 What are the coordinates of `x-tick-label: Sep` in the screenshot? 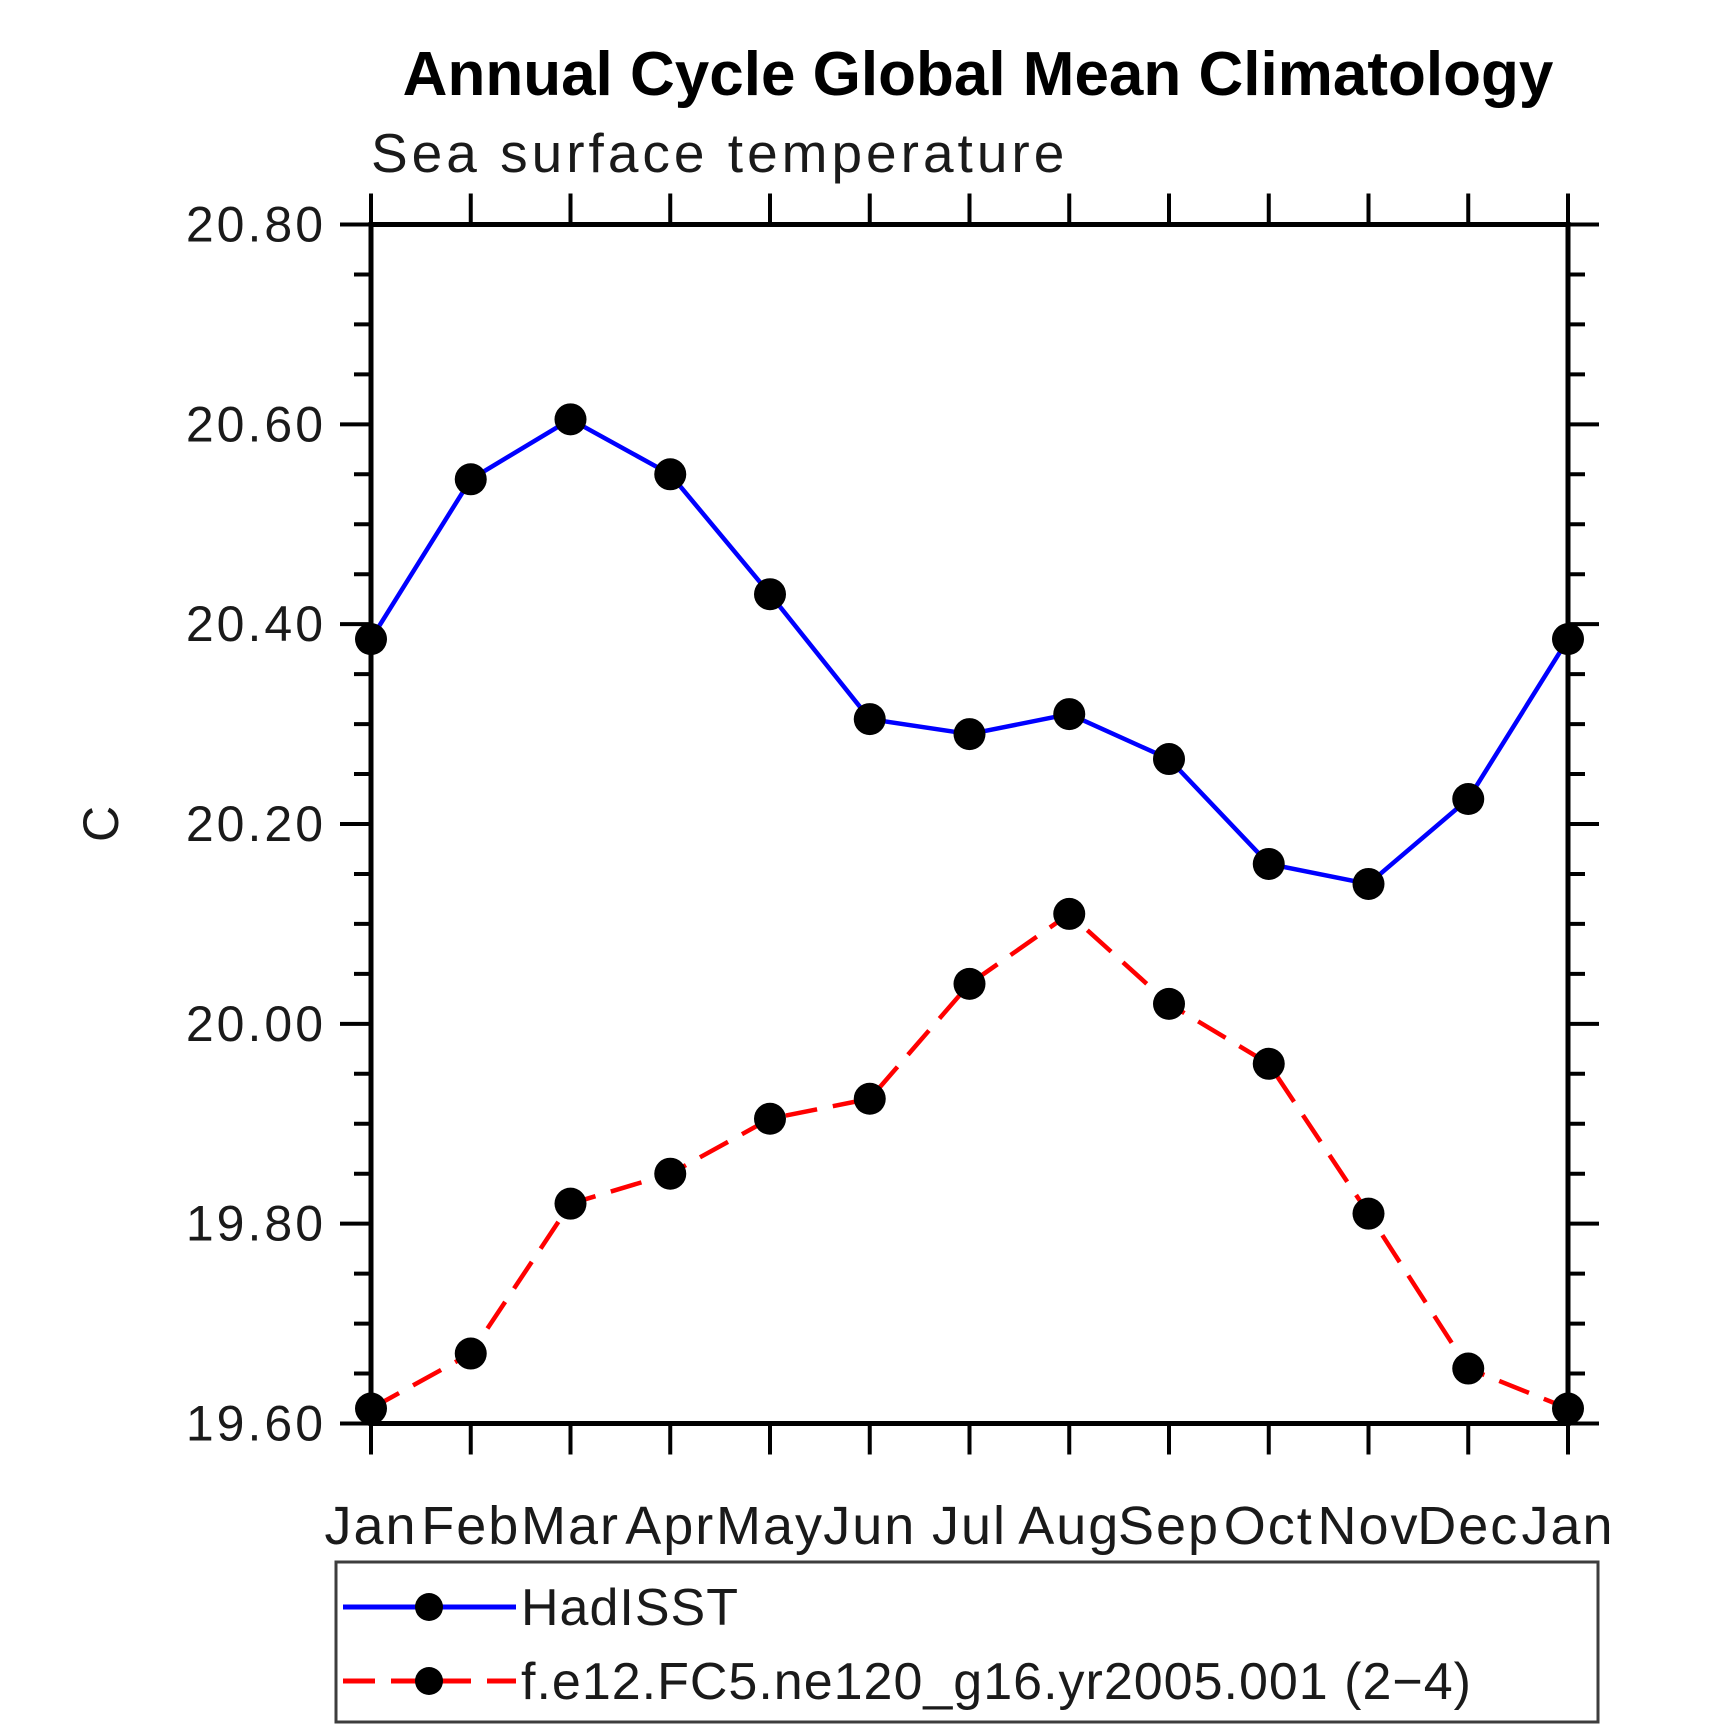 It's located at (1169, 1526).